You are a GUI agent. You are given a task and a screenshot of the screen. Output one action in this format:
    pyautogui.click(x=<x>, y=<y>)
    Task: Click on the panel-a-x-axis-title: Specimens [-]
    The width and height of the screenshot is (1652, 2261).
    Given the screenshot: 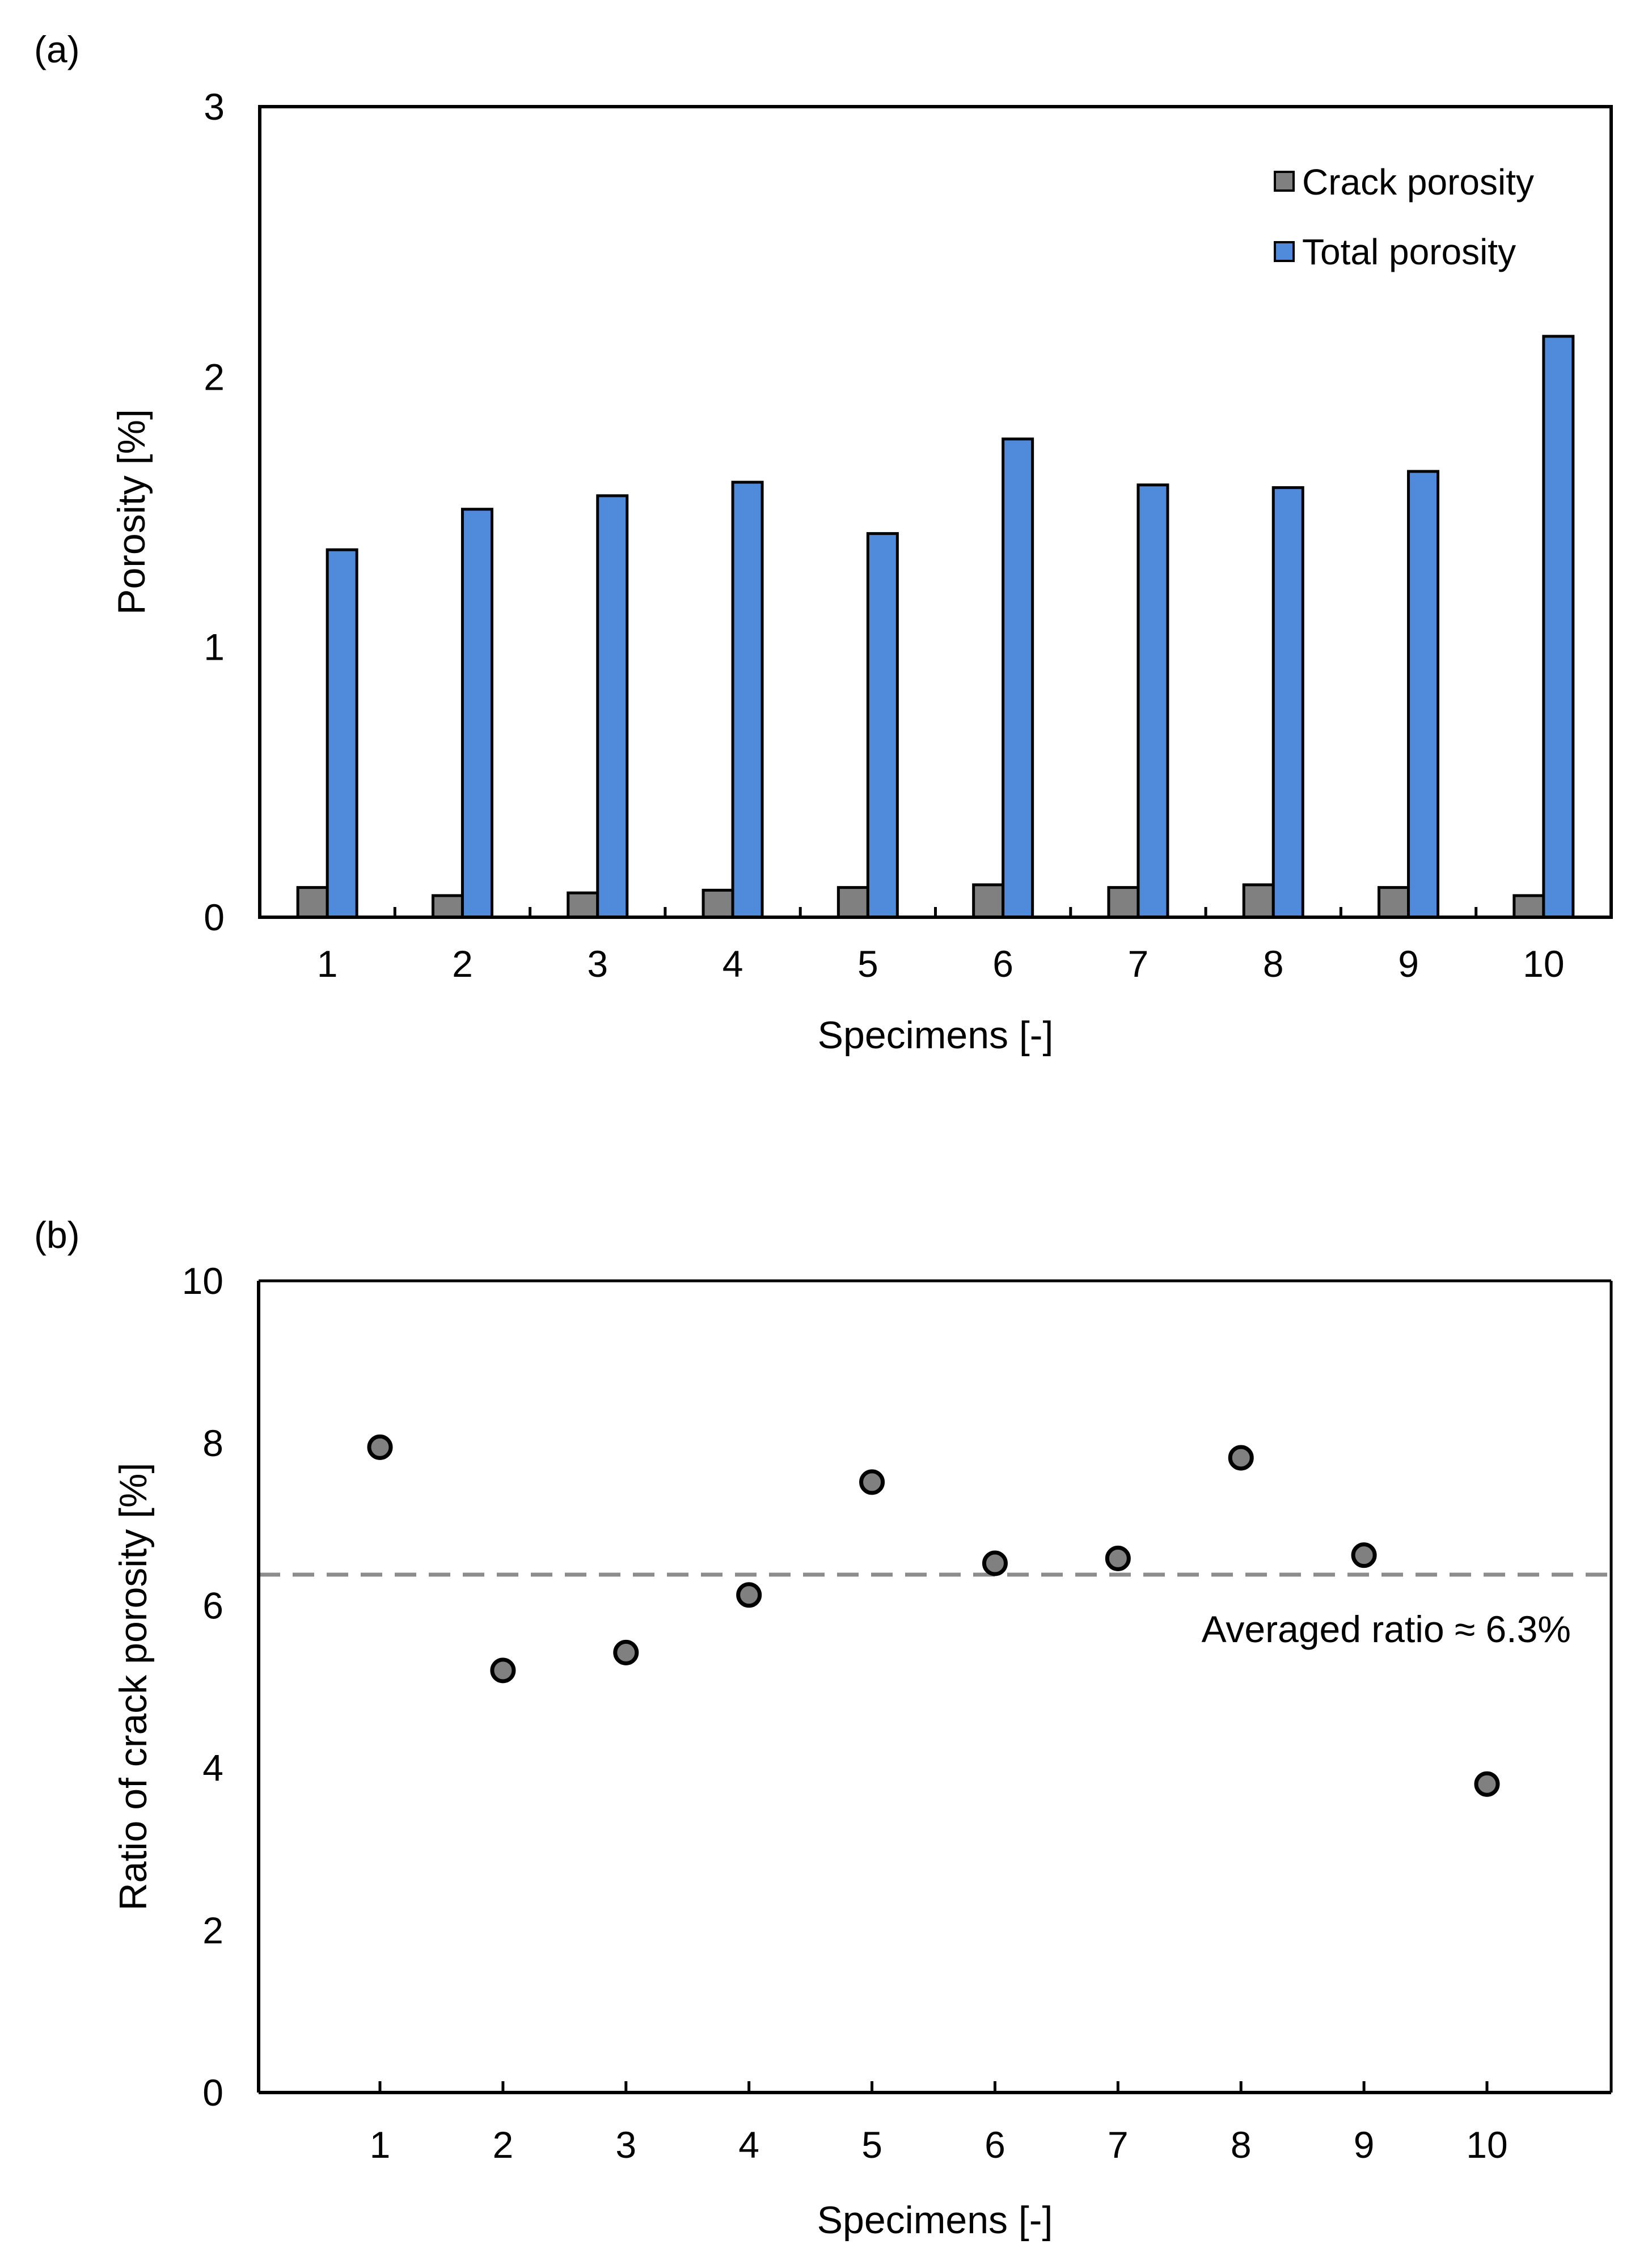 What is the action you would take?
    pyautogui.click(x=936, y=1035)
    